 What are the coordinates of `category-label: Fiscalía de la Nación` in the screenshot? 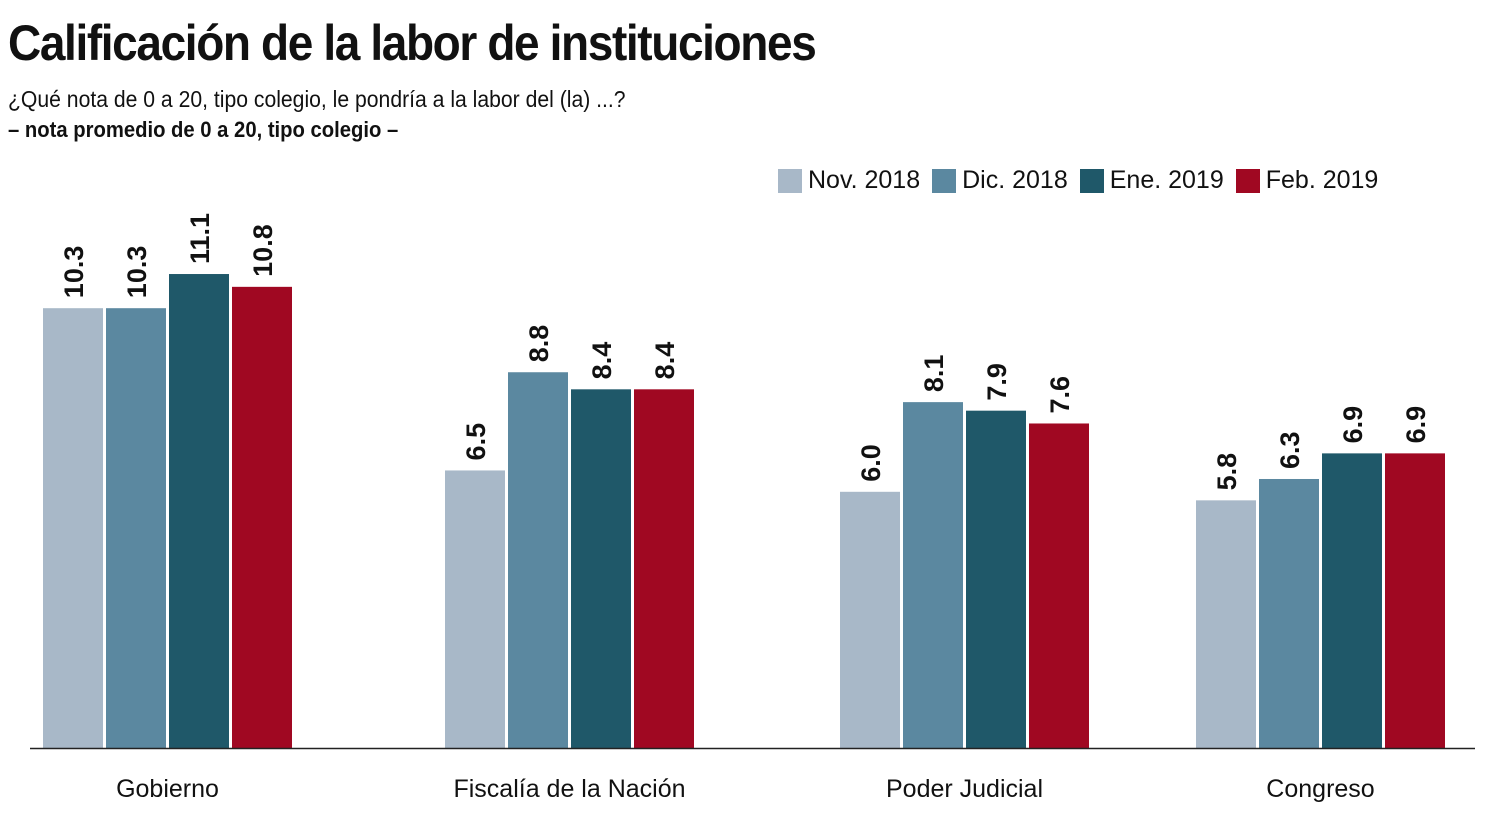 It's located at (569, 789).